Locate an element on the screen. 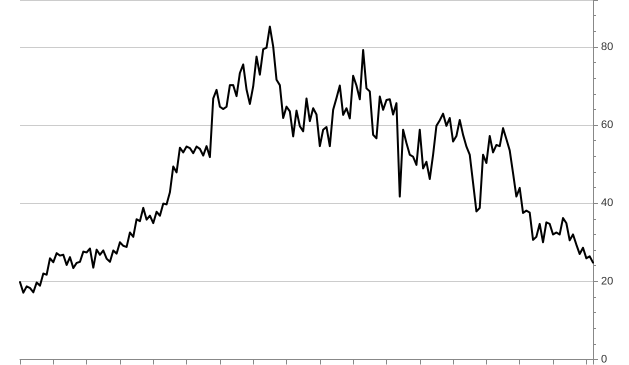 The width and height of the screenshot is (629, 365). y-tick-label: 80 is located at coordinates (607, 46).